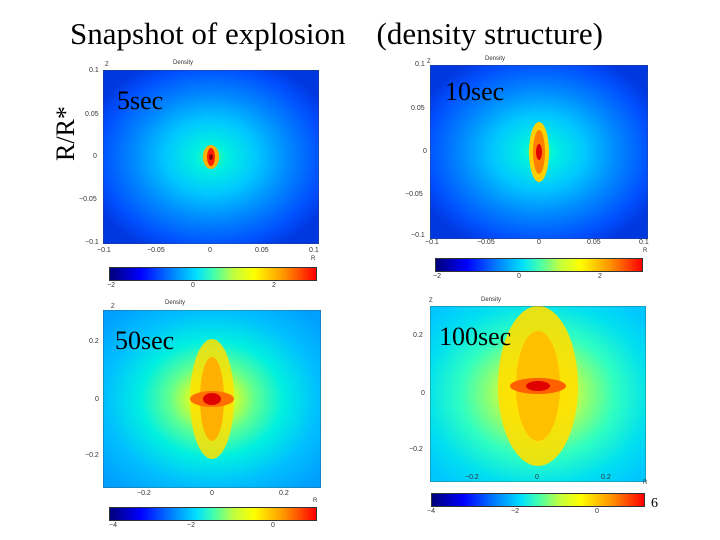  Describe the element at coordinates (65, 133) in the screenshot. I see `y-axis-label: R/R*` at that location.